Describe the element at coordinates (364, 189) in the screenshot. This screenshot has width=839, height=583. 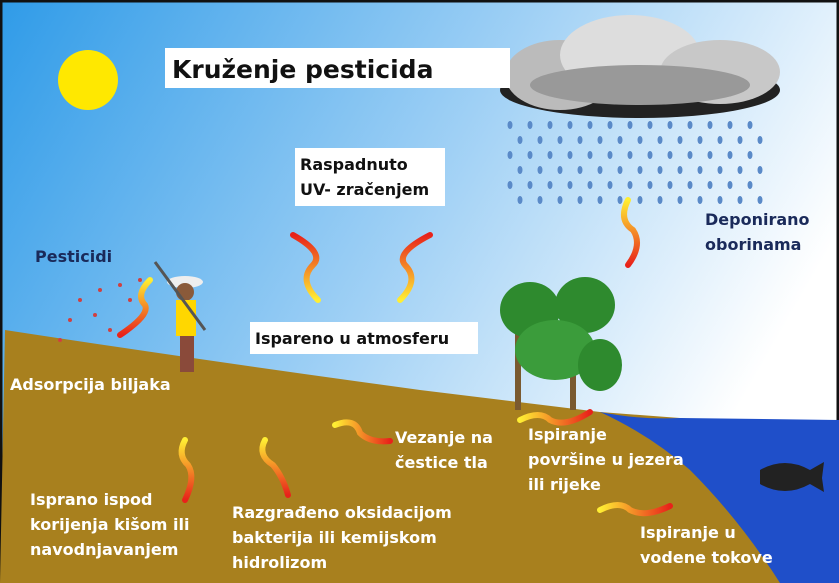
I see `label: UV- zračenjem` at that location.